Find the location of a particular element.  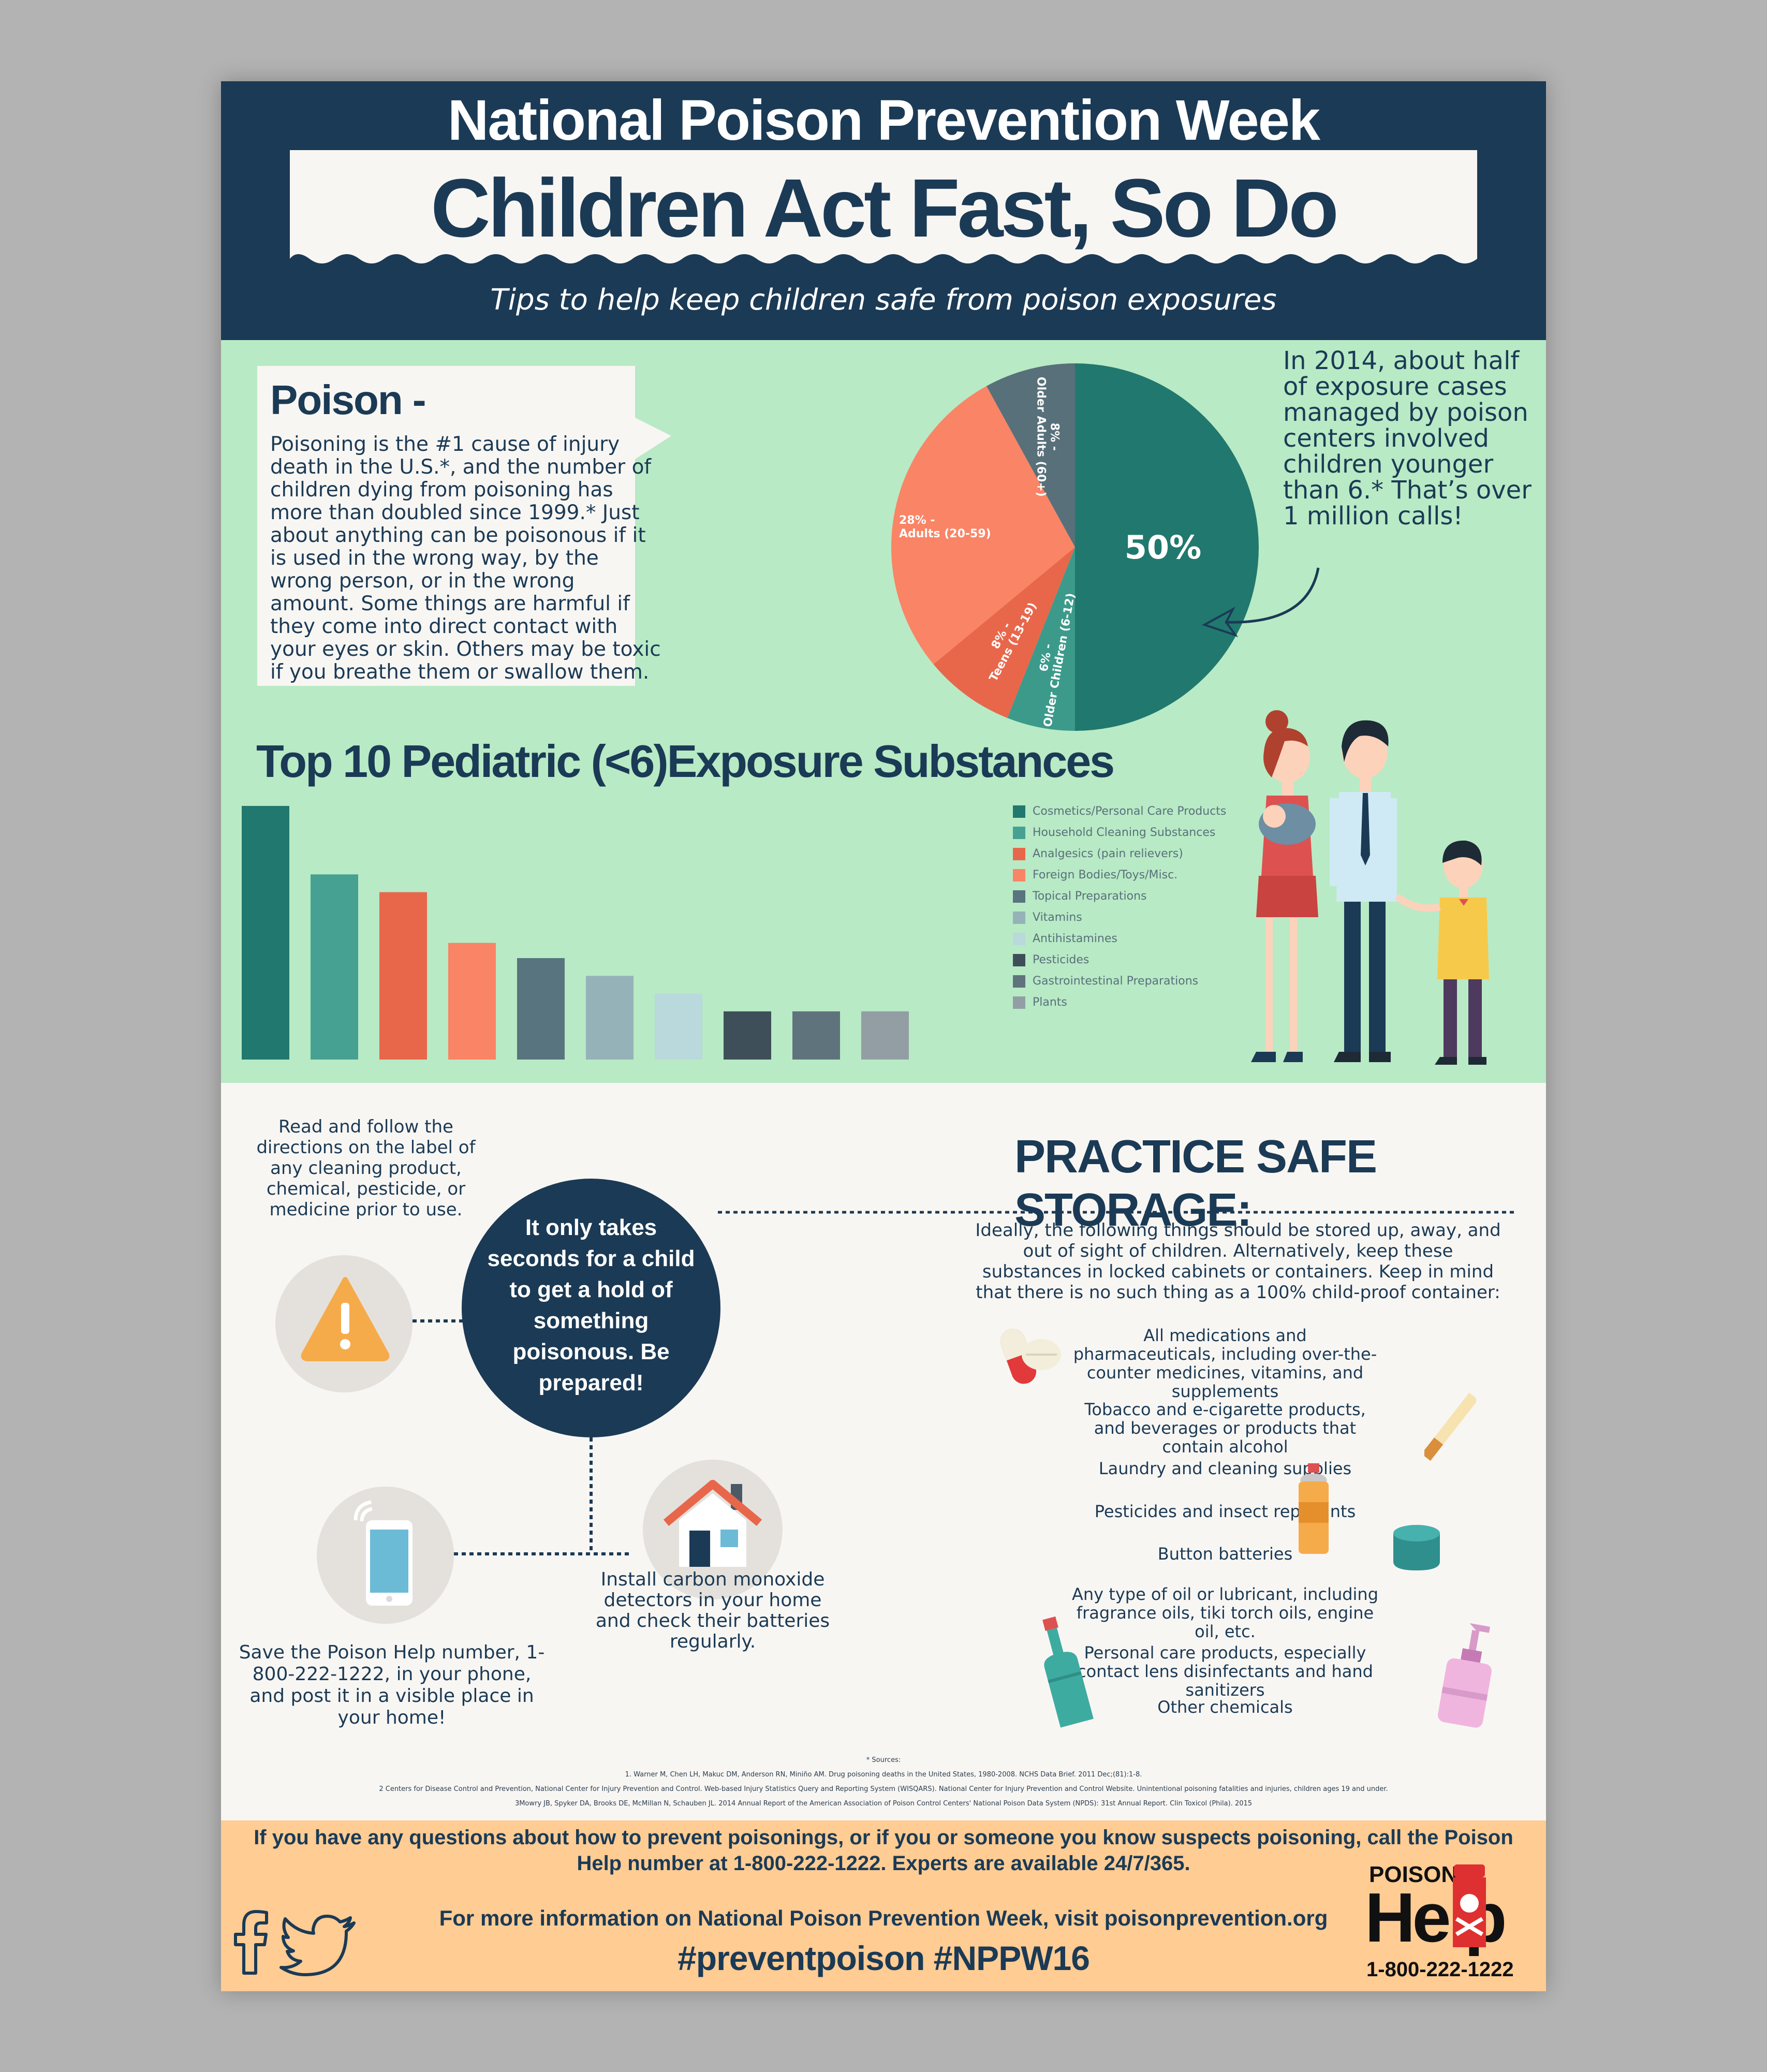

footer is located at coordinates (883, 1905).